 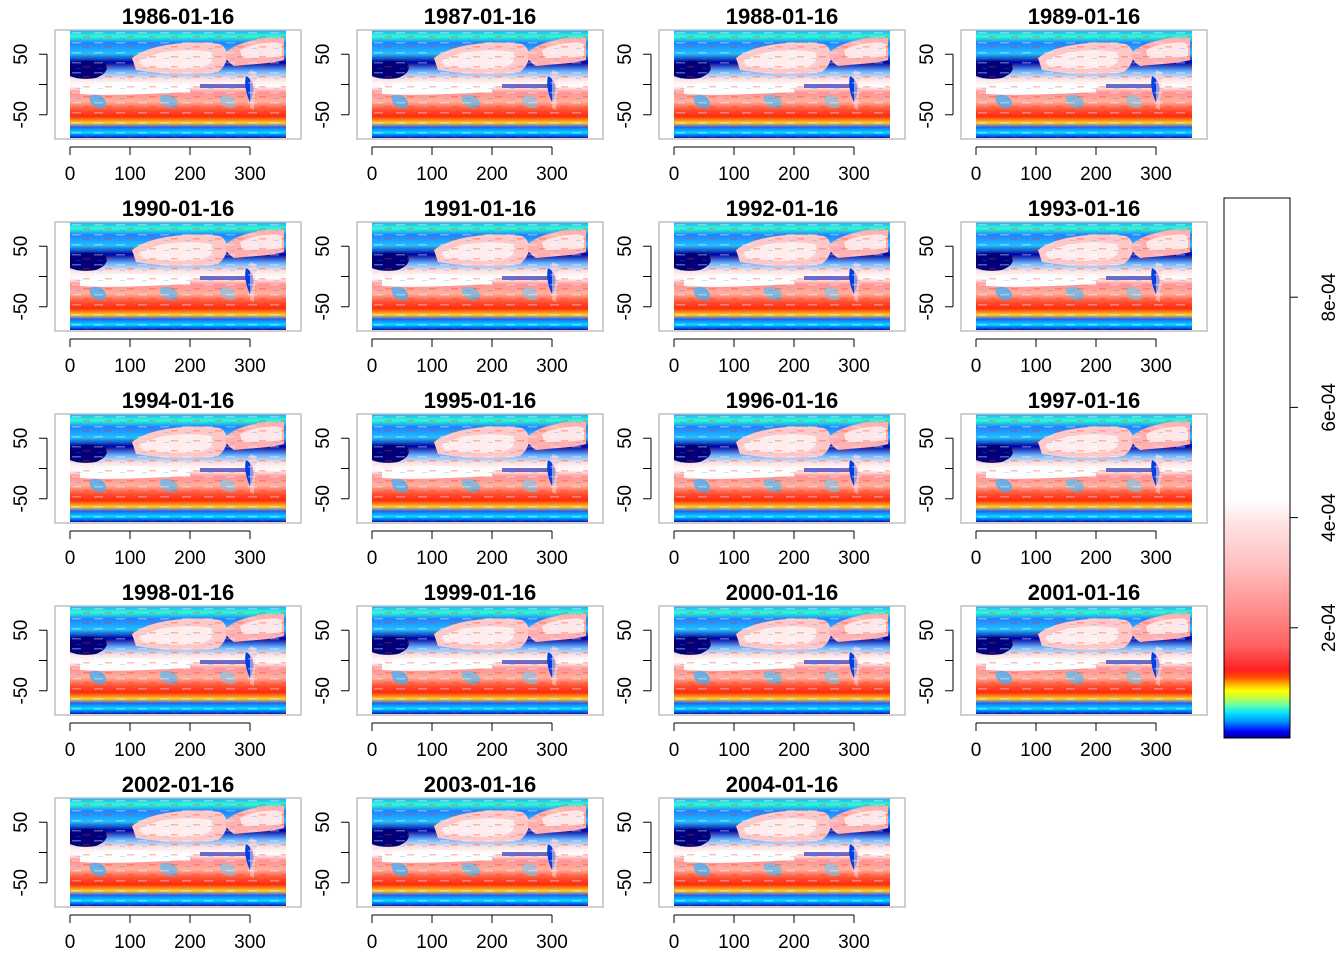 I want to click on panel-title: 1986-01-16, so click(x=178, y=16).